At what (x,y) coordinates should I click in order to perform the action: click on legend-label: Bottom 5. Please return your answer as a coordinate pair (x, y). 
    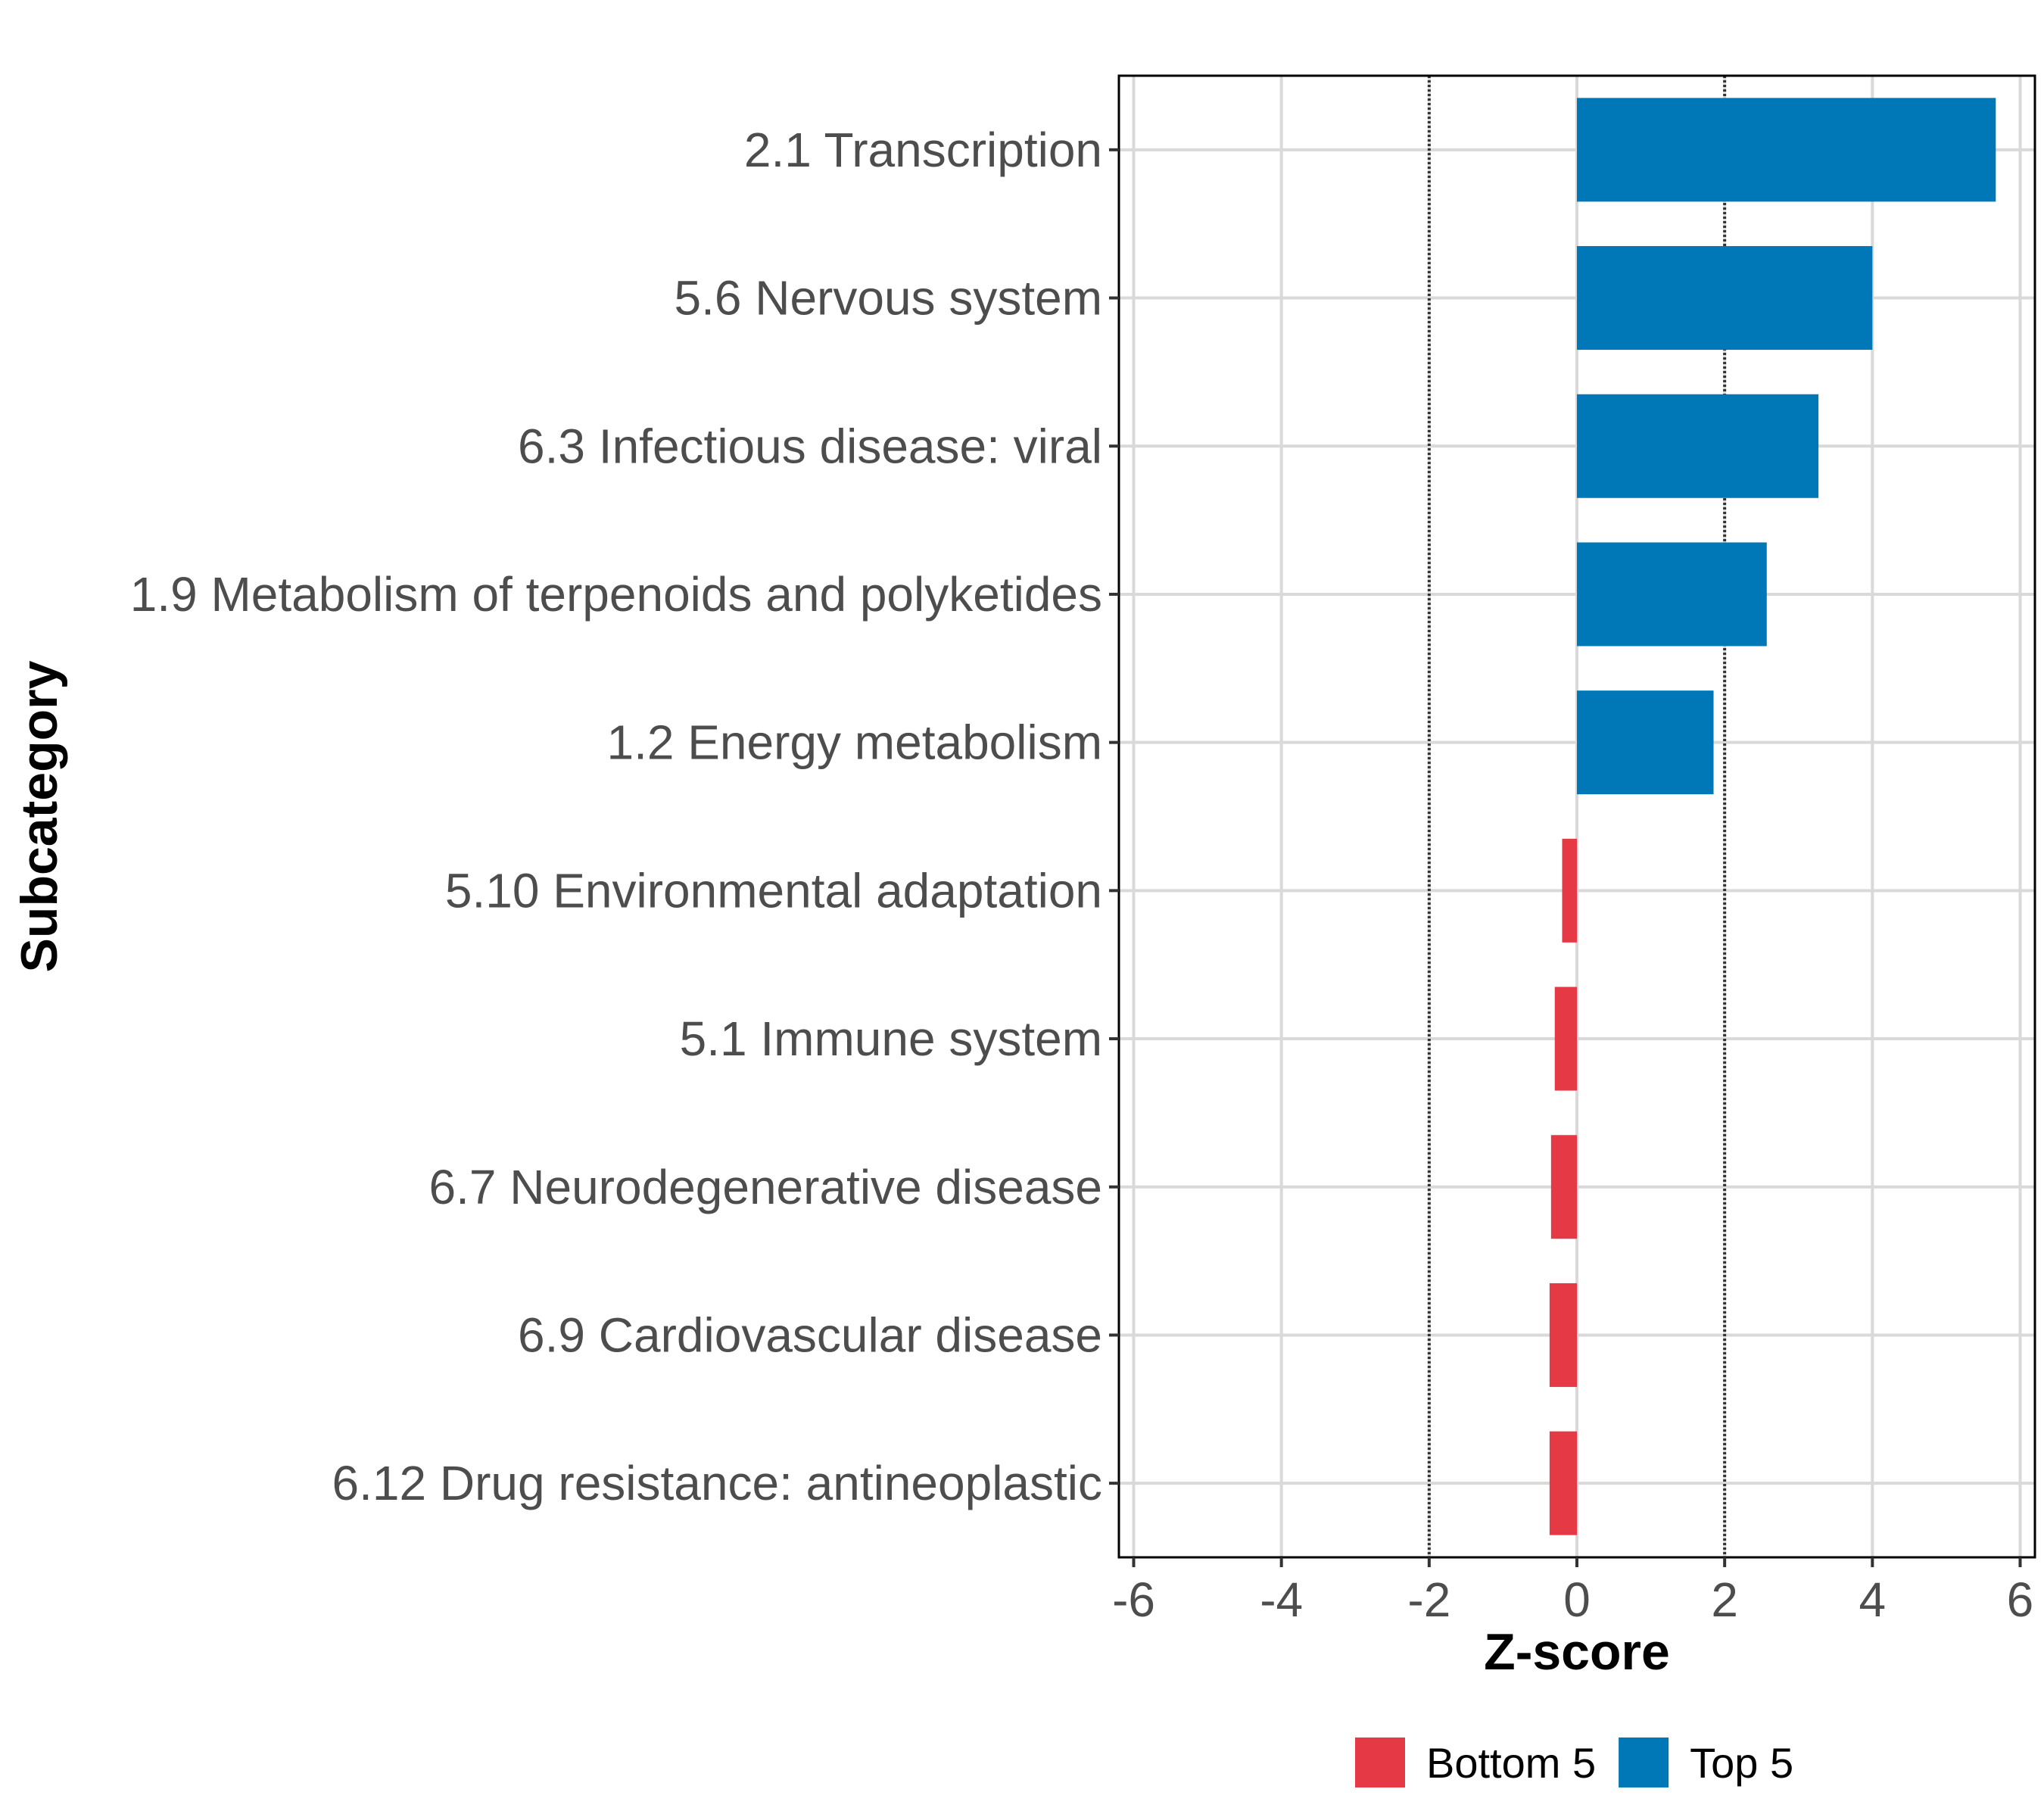
    Looking at the image, I should click on (1511, 1763).